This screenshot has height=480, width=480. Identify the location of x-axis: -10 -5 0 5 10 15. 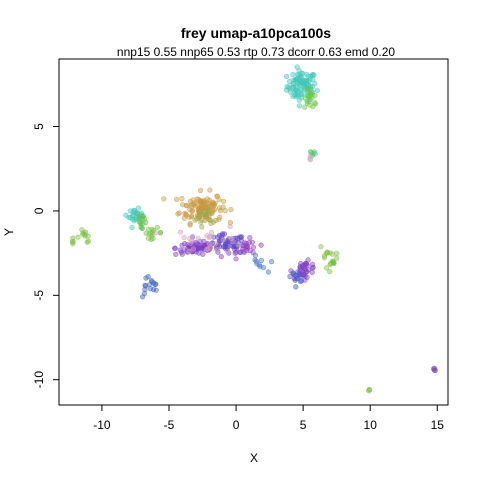
(269, 418).